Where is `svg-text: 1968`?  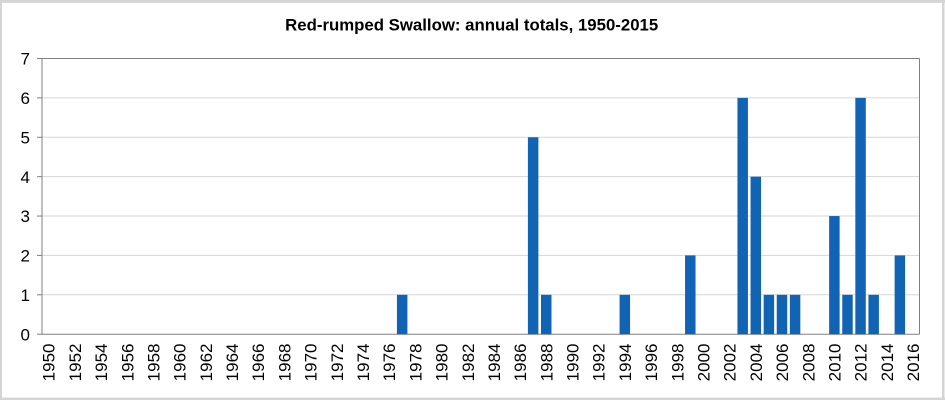 svg-text: 1968 is located at coordinates (284, 363).